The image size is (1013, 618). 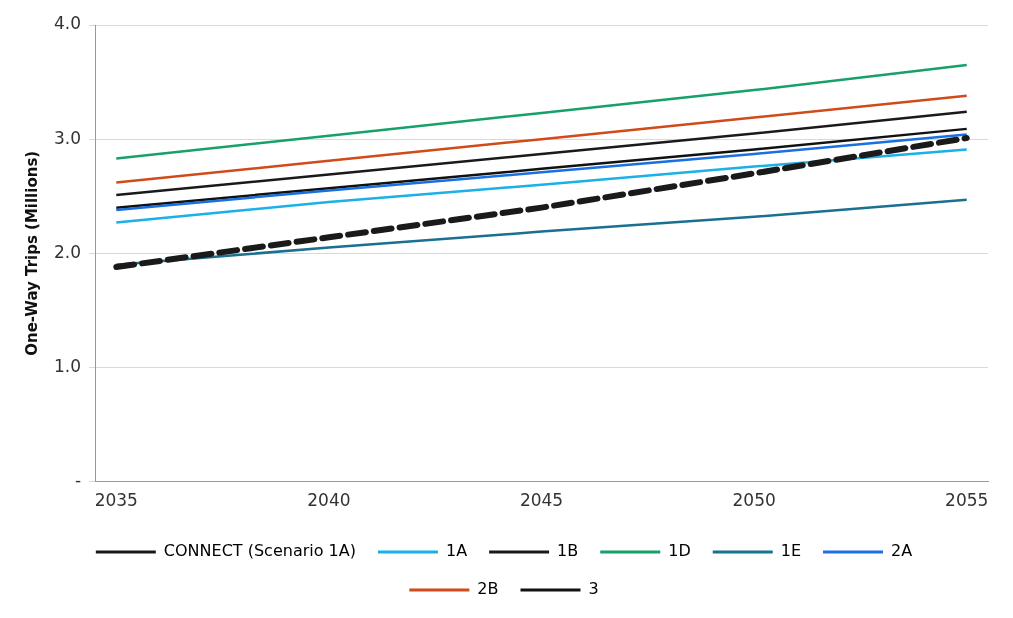 What do you see at coordinates (67, 137) in the screenshot?
I see `y-tick-label: 3.0` at bounding box center [67, 137].